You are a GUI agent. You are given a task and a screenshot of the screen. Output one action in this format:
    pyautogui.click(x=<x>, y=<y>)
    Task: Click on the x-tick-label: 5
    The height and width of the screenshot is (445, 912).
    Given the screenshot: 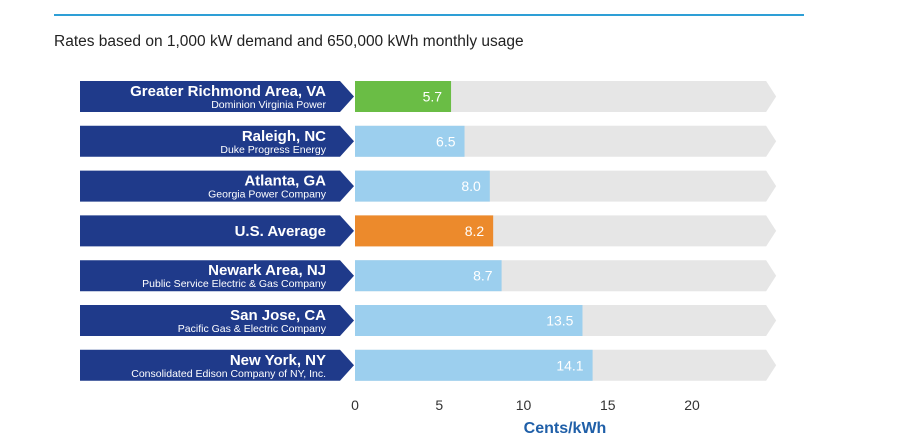 What is the action you would take?
    pyautogui.click(x=439, y=405)
    